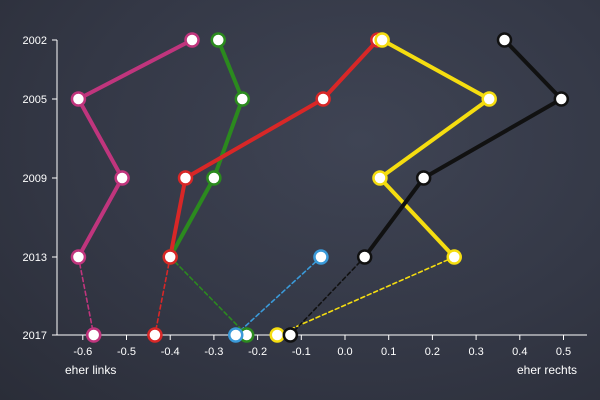  What do you see at coordinates (454, 257) in the screenshot?
I see `series-3-point-2013` at bounding box center [454, 257].